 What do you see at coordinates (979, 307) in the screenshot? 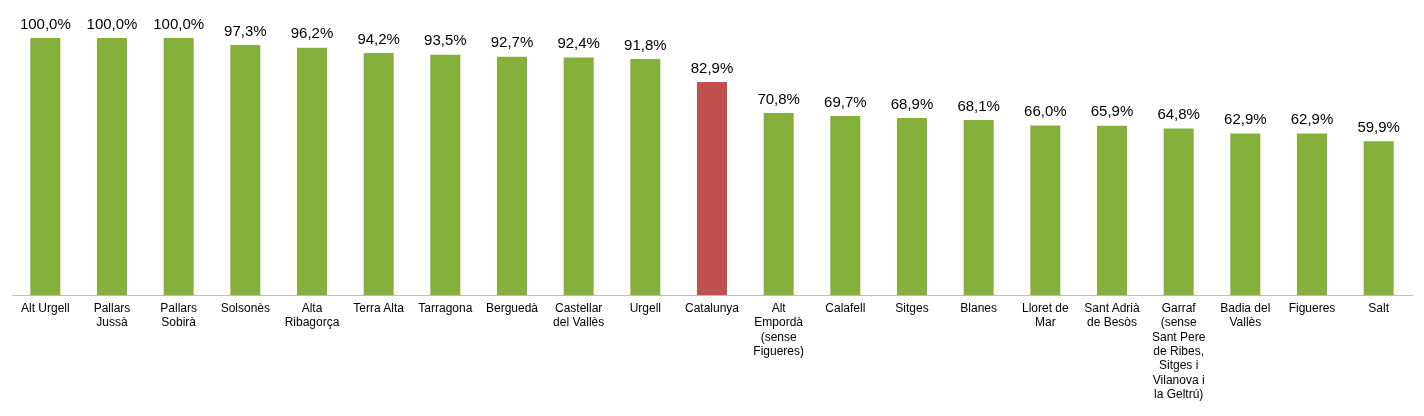
I see `x-tick-label: Blanes` at bounding box center [979, 307].